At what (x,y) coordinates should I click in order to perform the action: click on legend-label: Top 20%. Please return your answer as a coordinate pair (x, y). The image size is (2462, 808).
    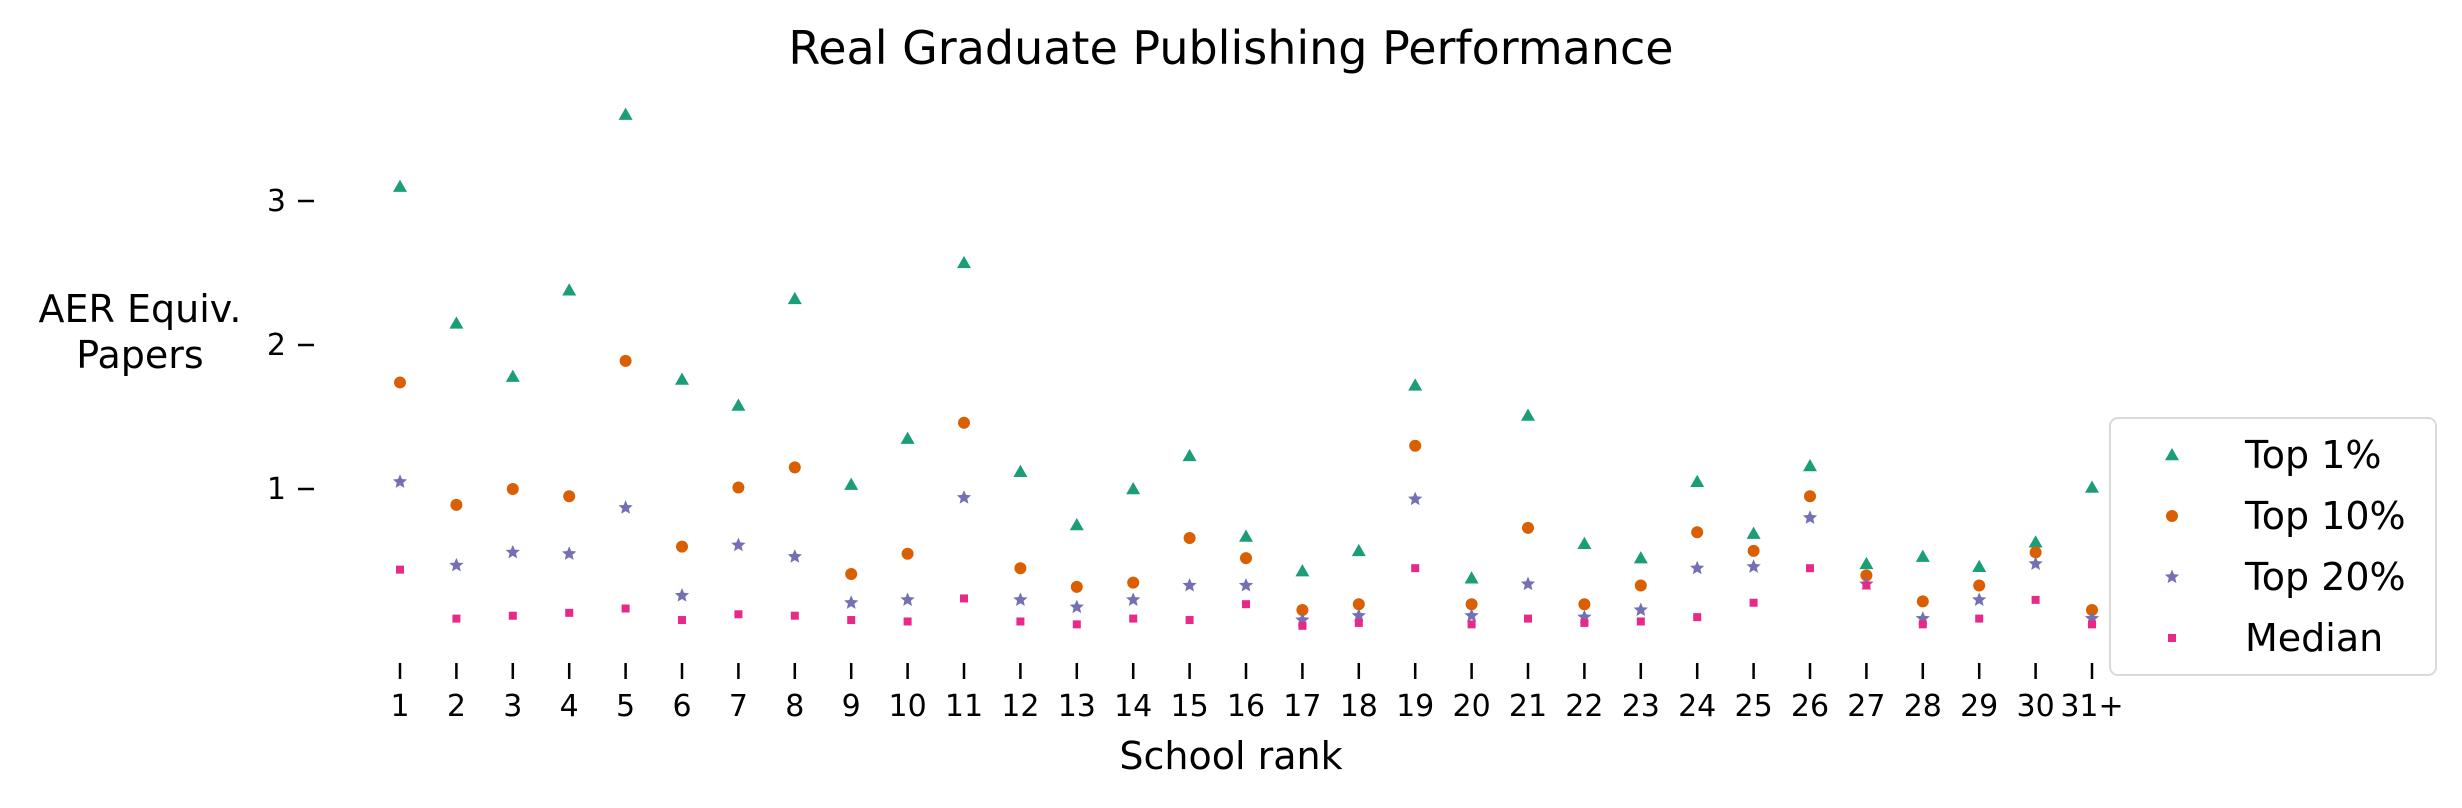
    Looking at the image, I should click on (2325, 577).